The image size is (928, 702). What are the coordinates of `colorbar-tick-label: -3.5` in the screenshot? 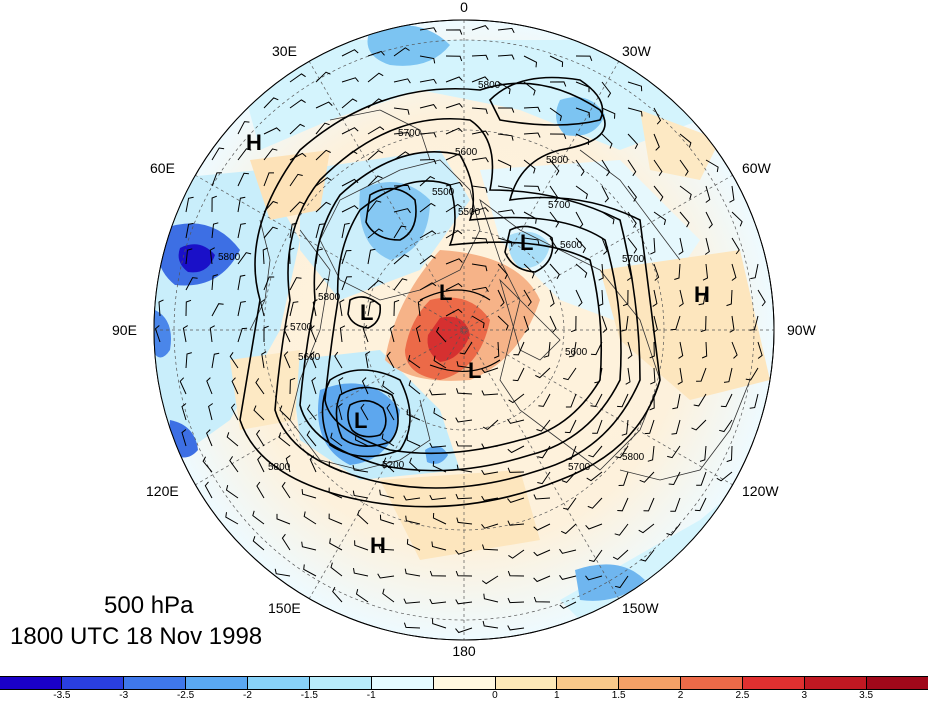 It's located at (62, 695).